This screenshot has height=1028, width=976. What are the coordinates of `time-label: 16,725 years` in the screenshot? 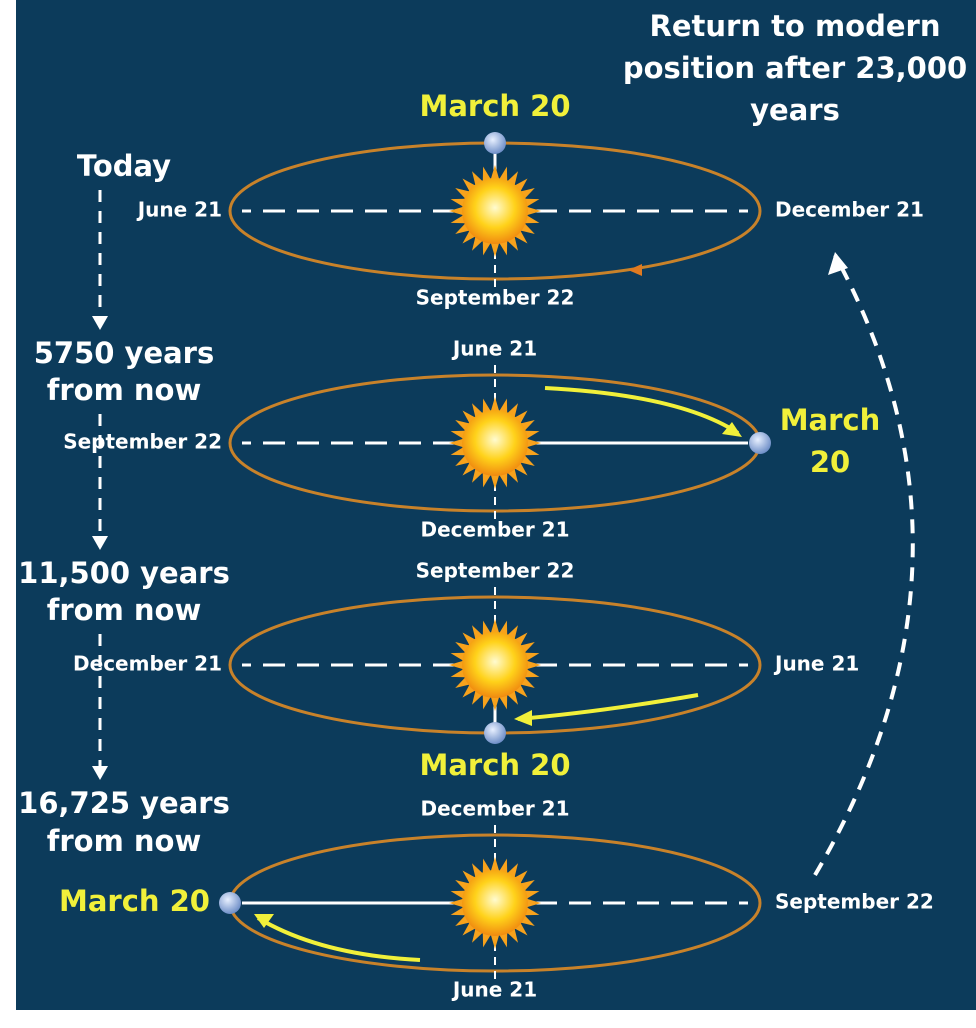 It's located at (124, 803).